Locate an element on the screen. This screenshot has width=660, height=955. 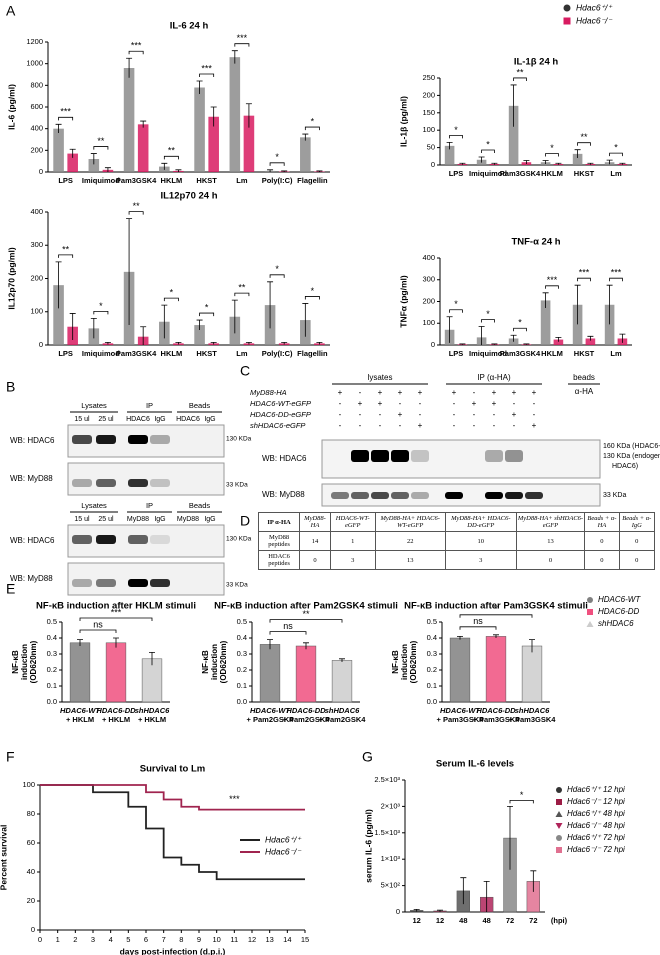
header-cell: MyD88-HA is located at coordinates (315, 522).